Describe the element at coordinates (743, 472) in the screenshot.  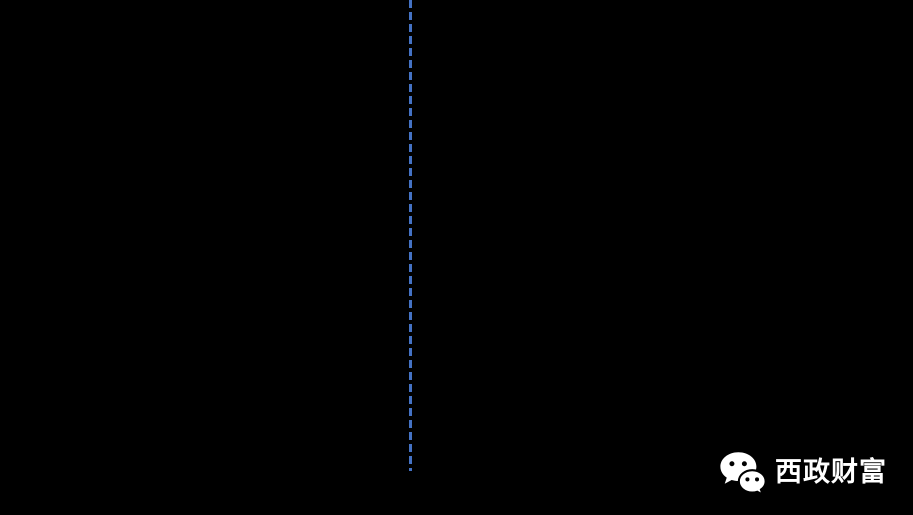
I see `wechat-icon` at that location.